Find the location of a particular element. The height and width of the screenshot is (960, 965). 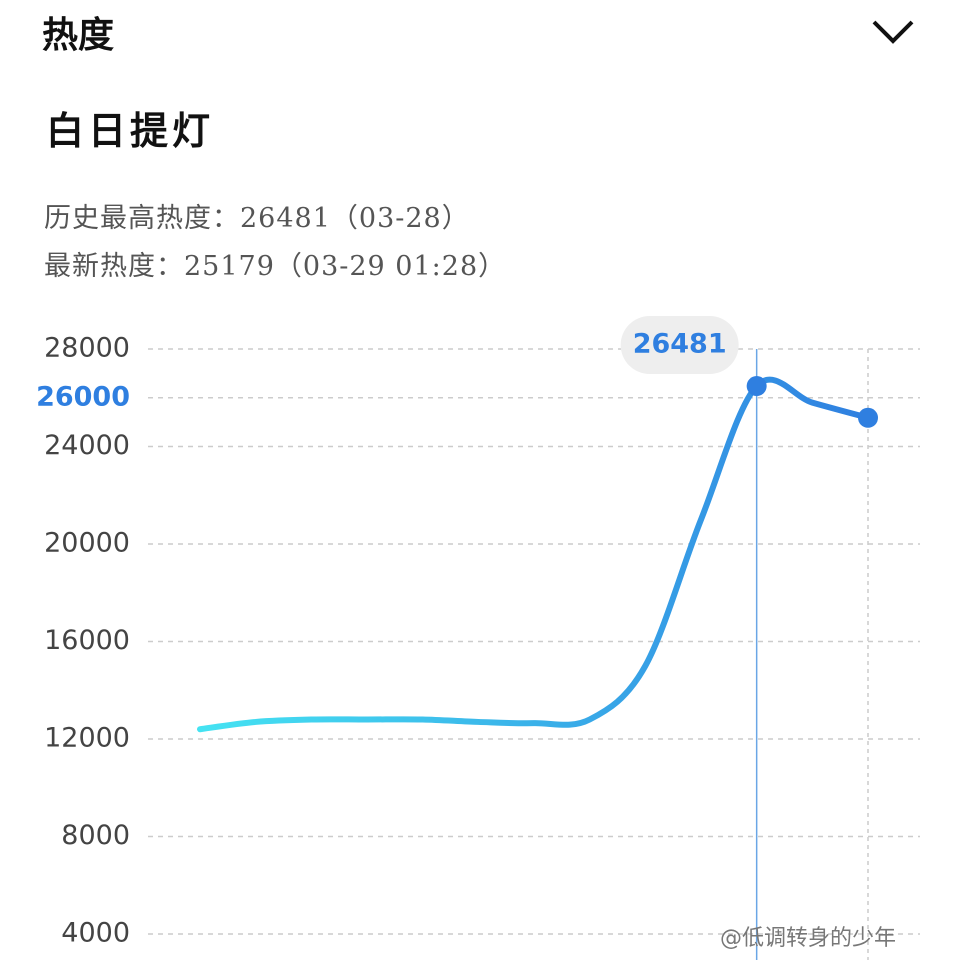

tooltip is located at coordinates (679, 345).